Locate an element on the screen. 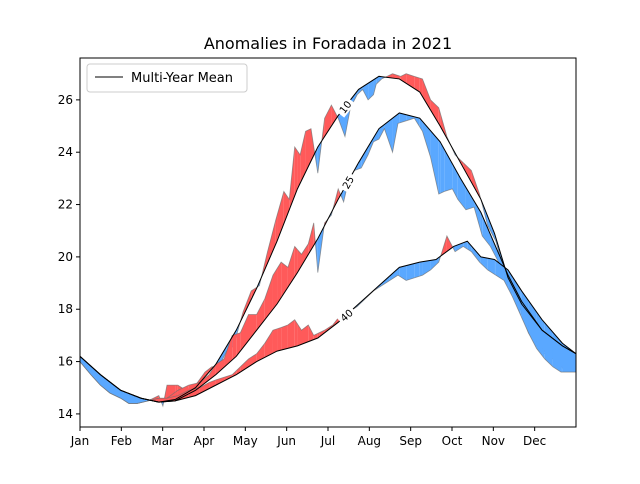 Image resolution: width=640 pixels, height=484 pixels. y-tick-label-18: 18 is located at coordinates (65, 309).